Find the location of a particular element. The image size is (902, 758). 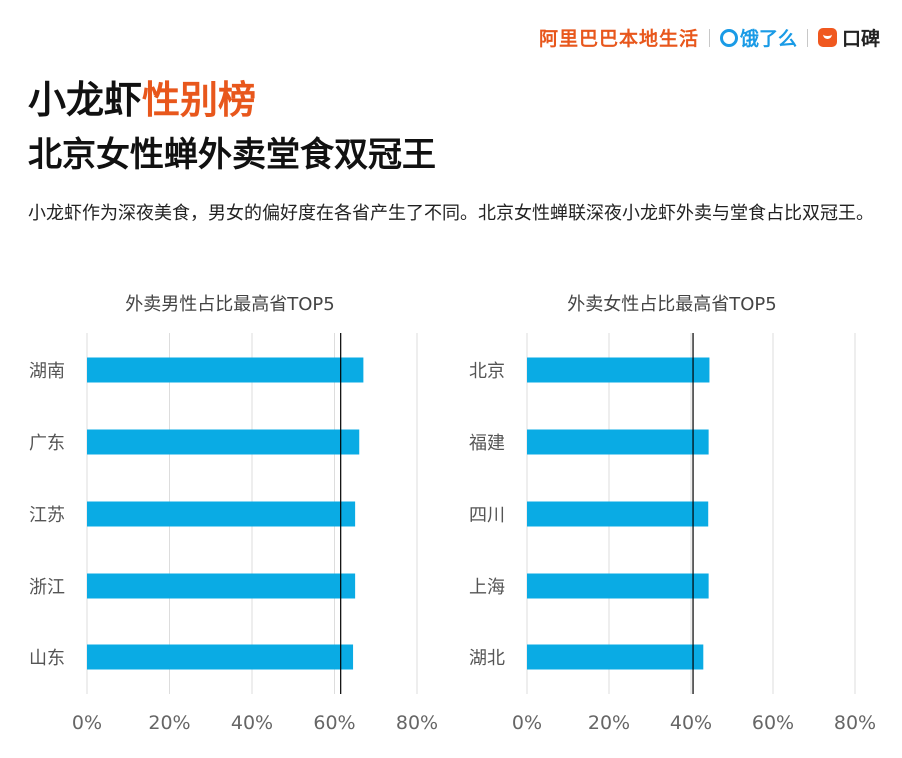

category-label: 上海 is located at coordinates (487, 587).